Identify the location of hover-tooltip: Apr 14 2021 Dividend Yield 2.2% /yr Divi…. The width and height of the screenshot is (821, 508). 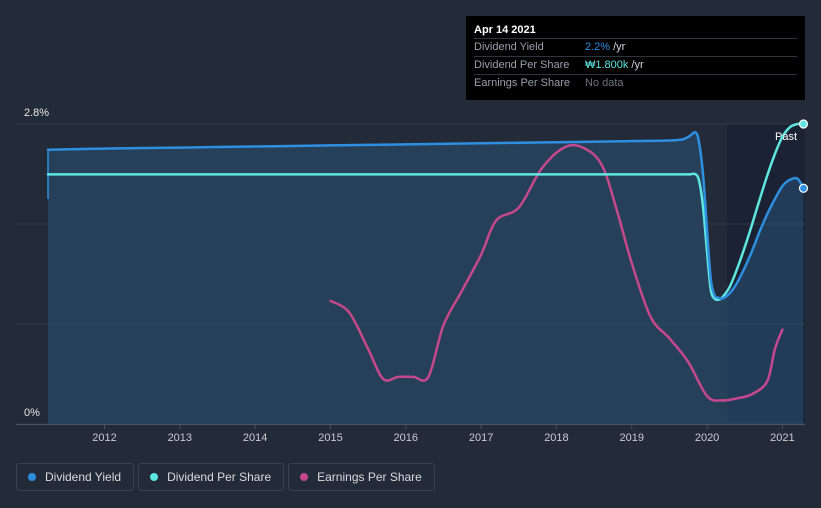
(635, 58).